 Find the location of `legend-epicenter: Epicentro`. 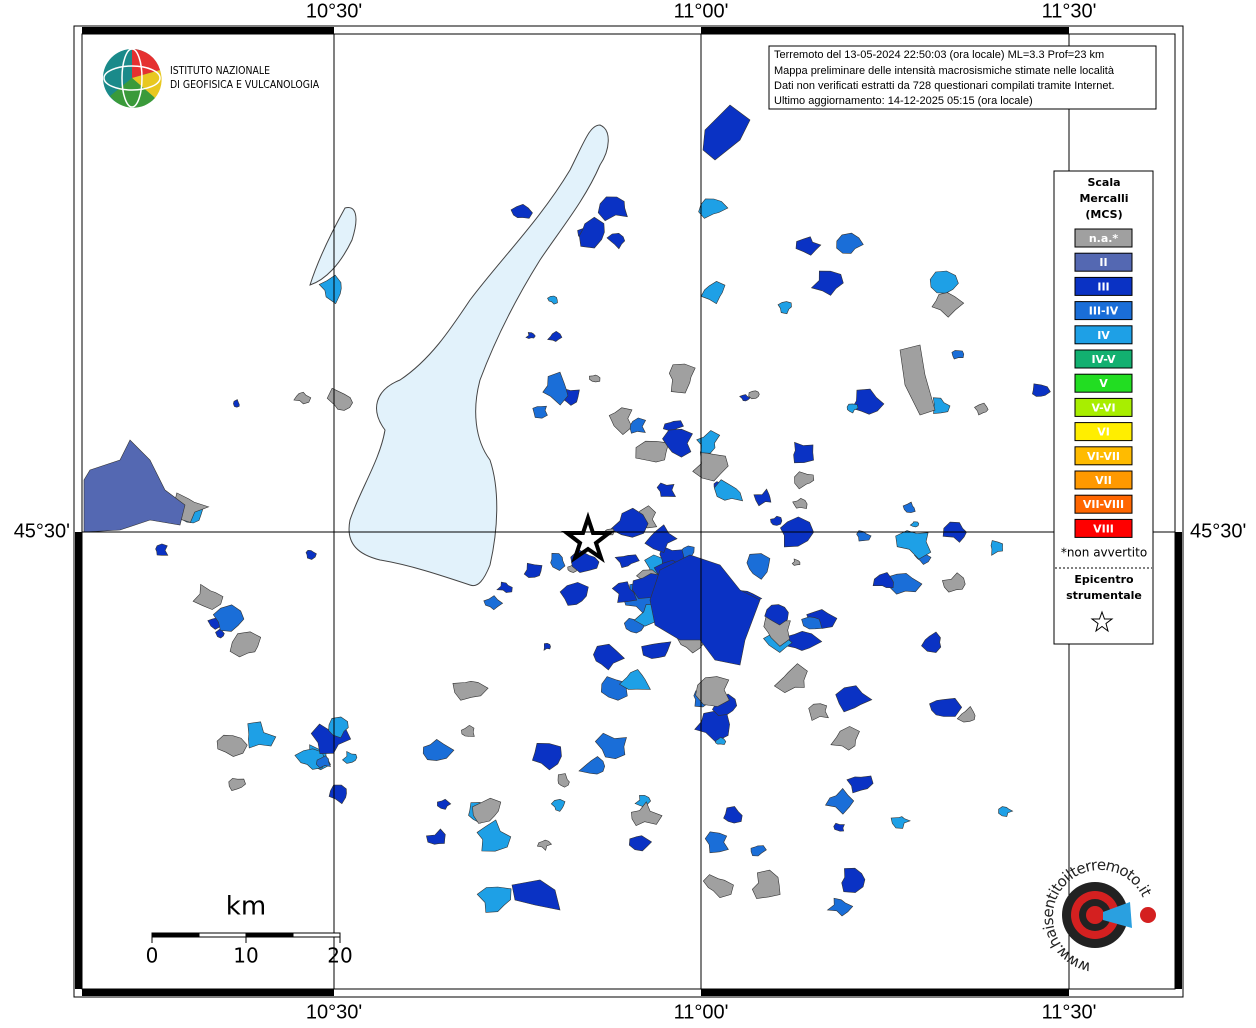

legend-epicenter: Epicentro is located at coordinates (1104, 579).